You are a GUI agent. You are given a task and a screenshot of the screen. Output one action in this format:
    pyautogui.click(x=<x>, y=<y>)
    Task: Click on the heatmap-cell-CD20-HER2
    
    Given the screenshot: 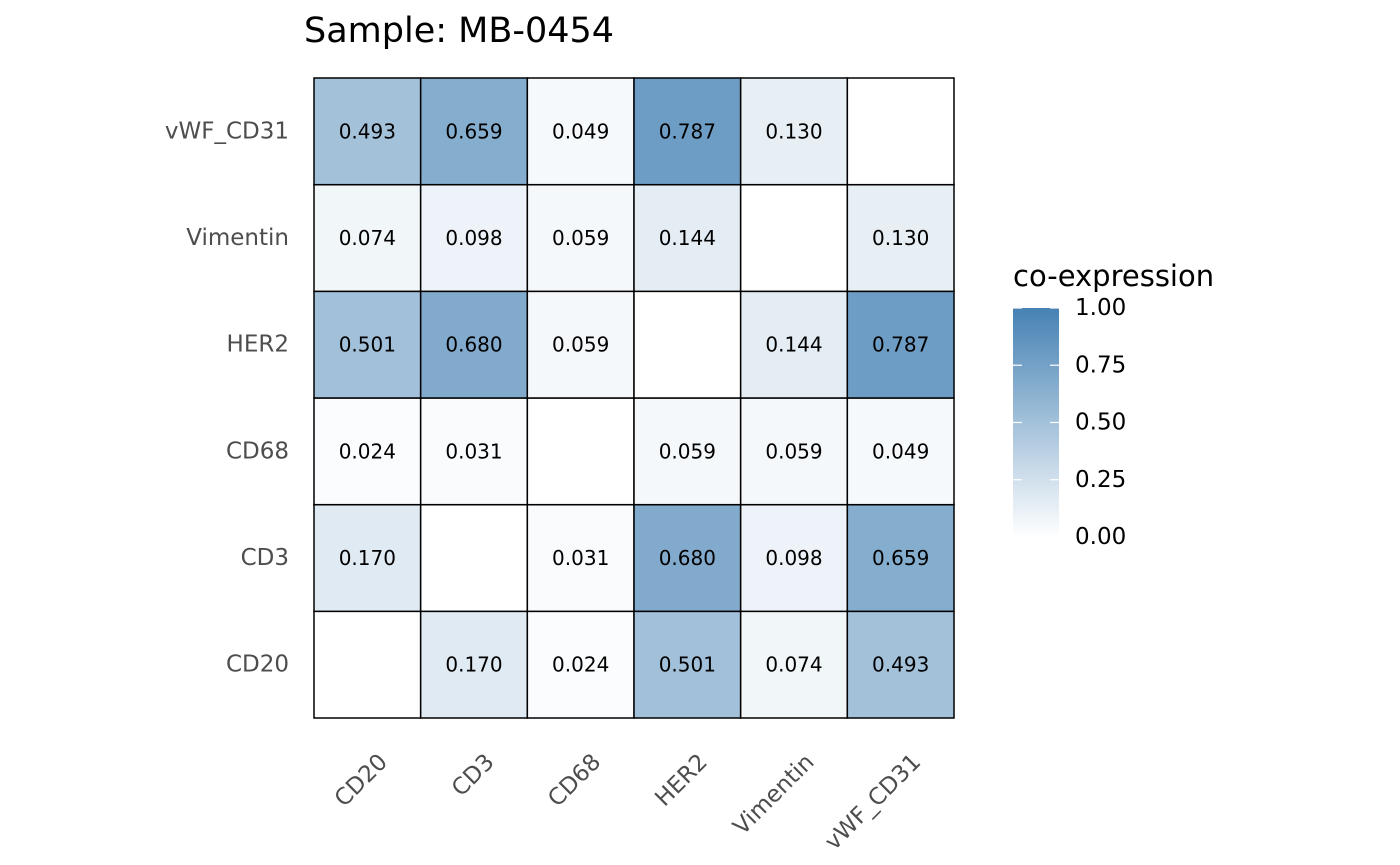 What is the action you would take?
    pyautogui.click(x=367, y=344)
    